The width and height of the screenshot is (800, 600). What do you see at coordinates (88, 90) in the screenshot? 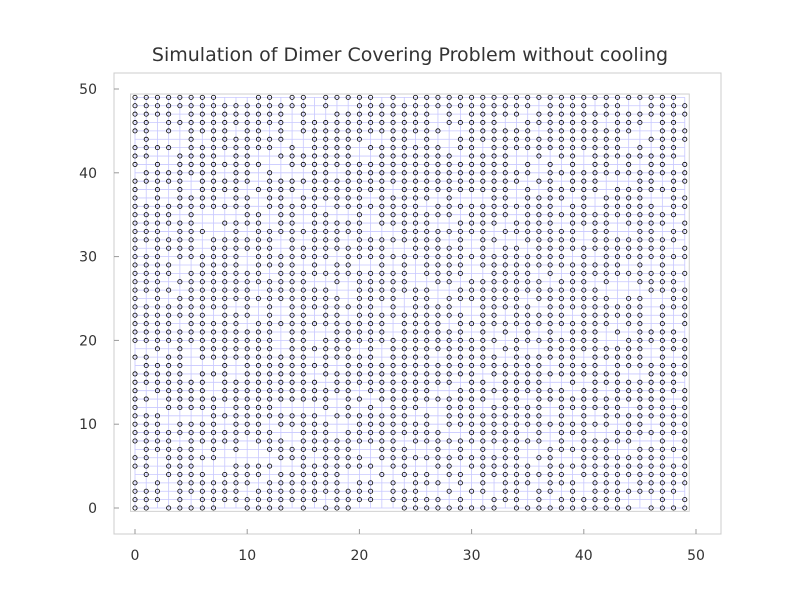
I see `y-tick-label: 50` at bounding box center [88, 90].